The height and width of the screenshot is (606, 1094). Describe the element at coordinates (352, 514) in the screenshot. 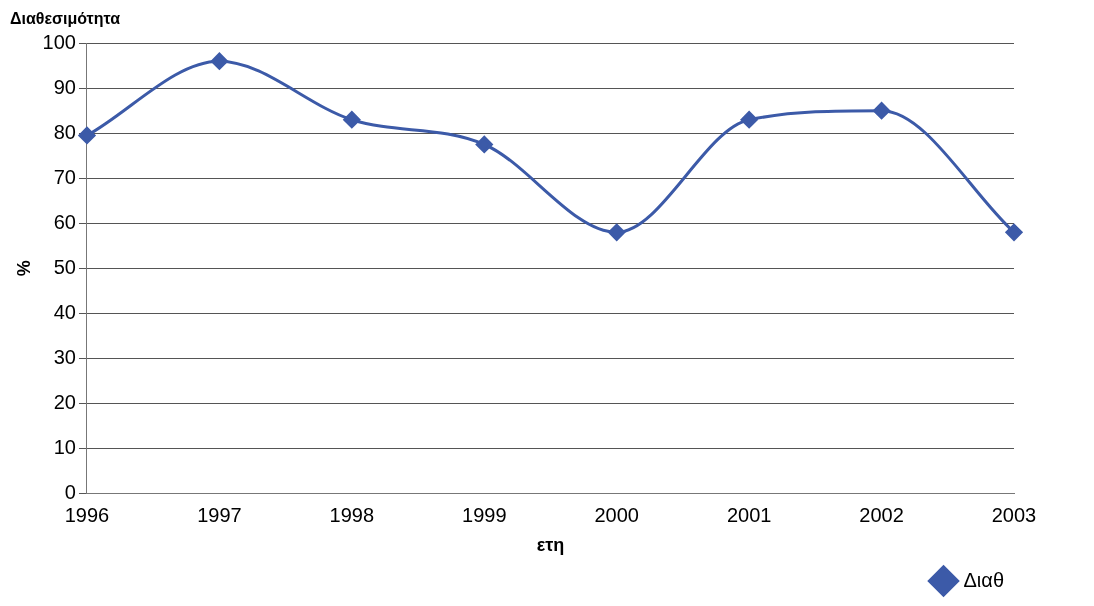

I see `x-tick-label: 1998` at that location.